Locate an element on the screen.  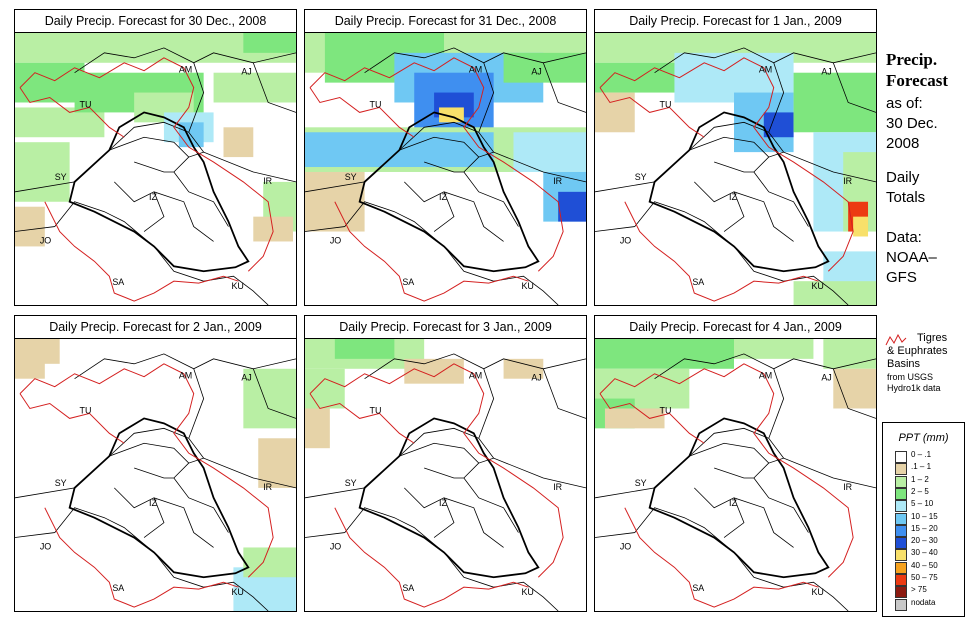
legend-item: 50 – 75 is located at coordinates (929, 579).